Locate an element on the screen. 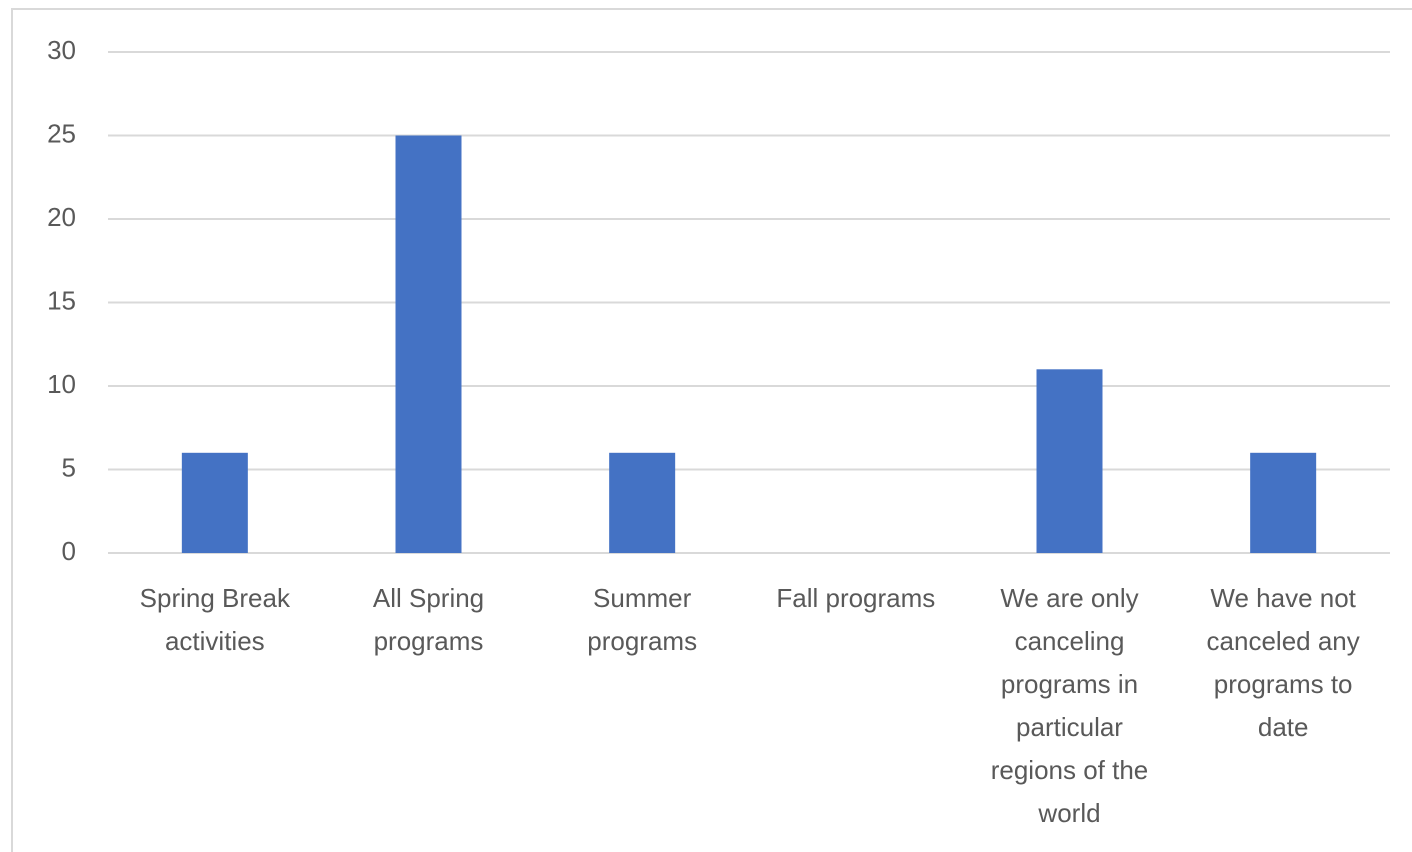  y-tick-label: 20 is located at coordinates (61, 217).